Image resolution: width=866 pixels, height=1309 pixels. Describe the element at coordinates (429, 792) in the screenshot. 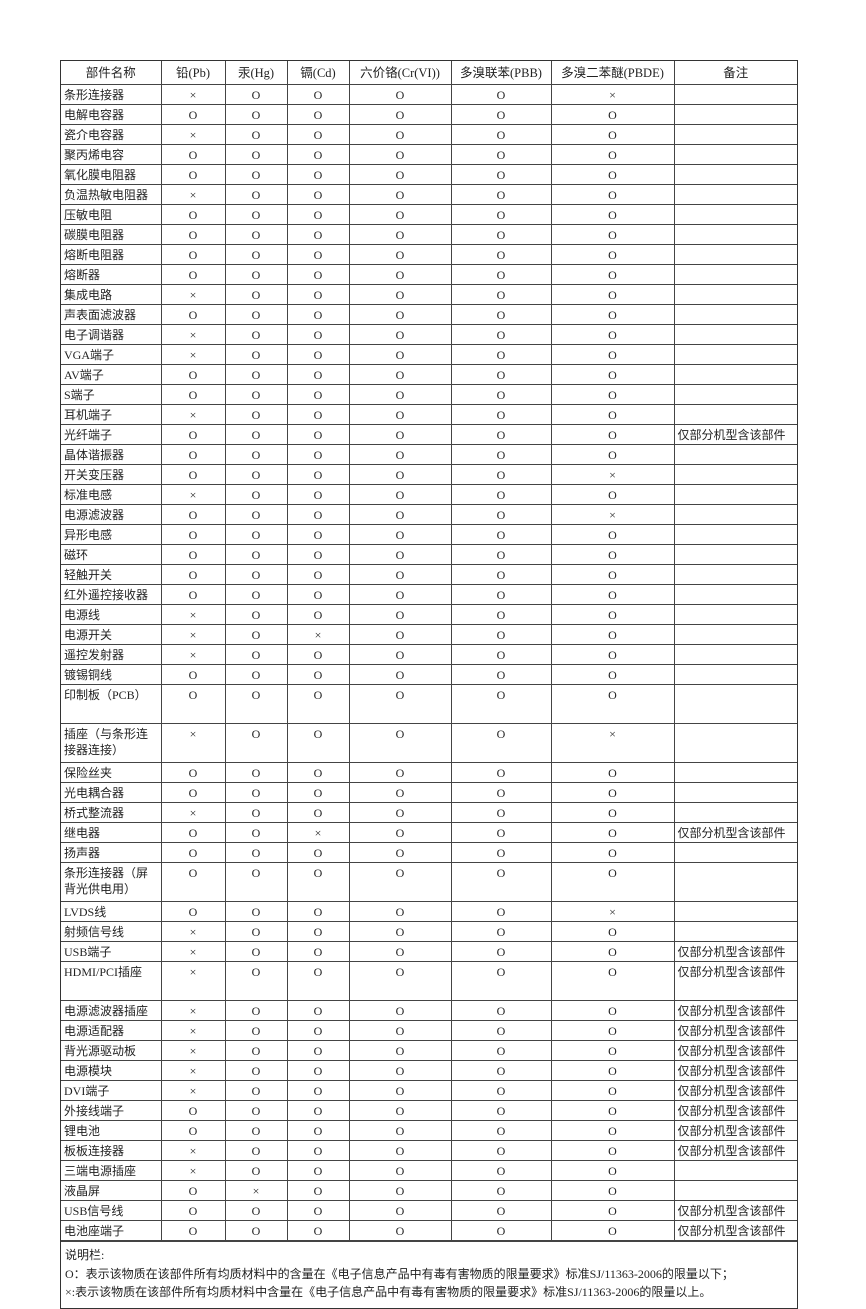

I see `table-row: 光电耦合器 O O O O O O` at that location.